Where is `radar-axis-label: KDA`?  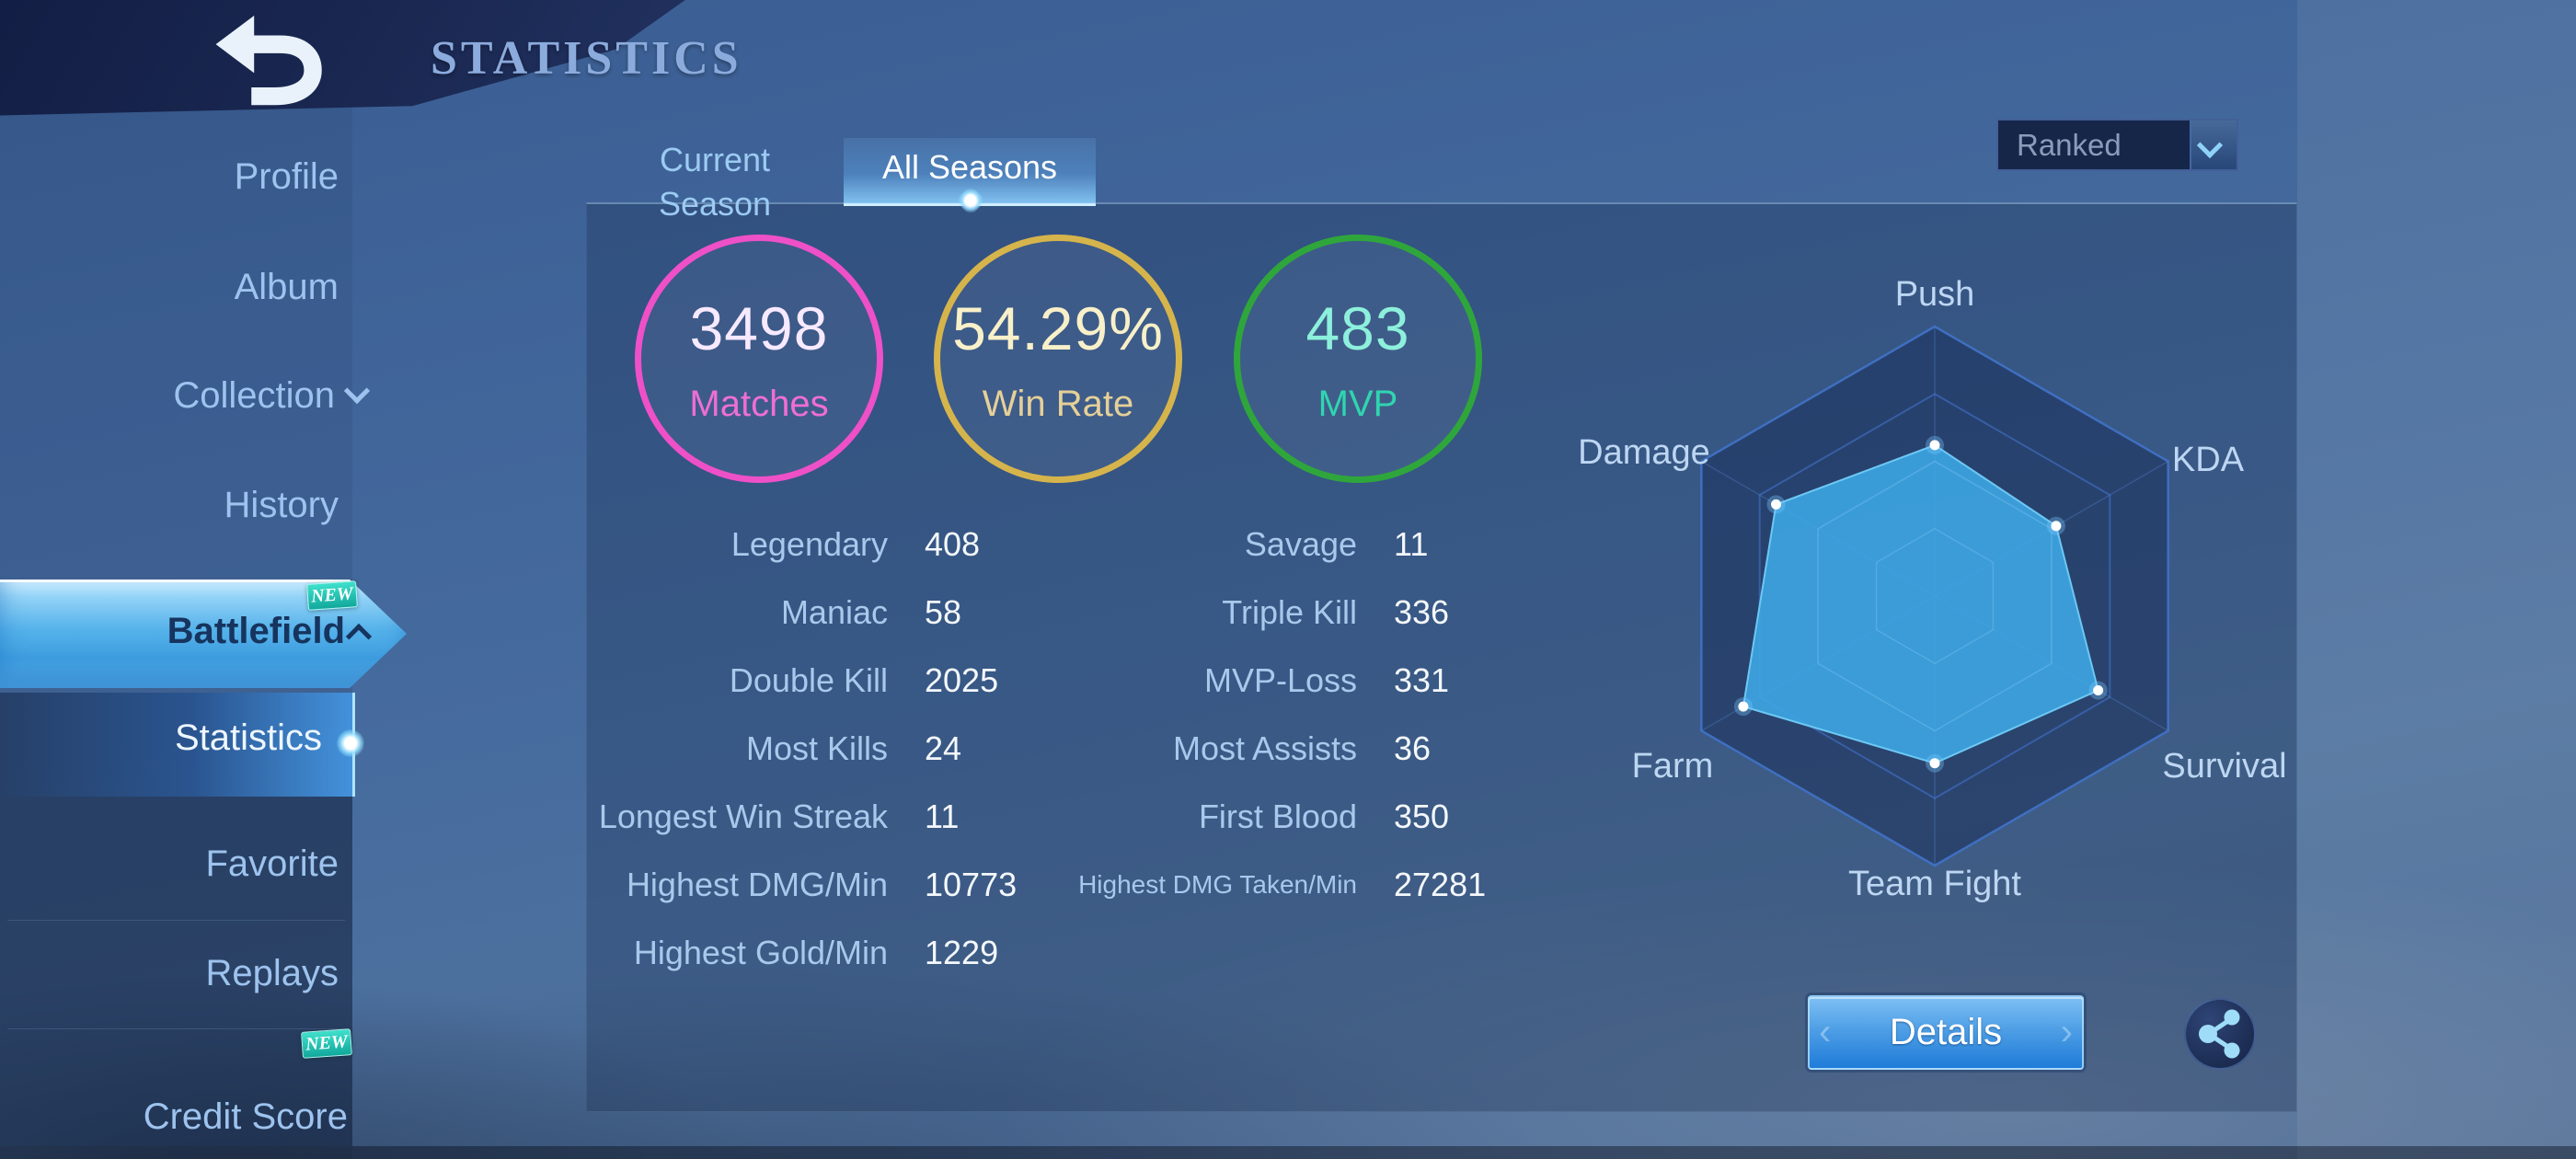 radar-axis-label: KDA is located at coordinates (2208, 460).